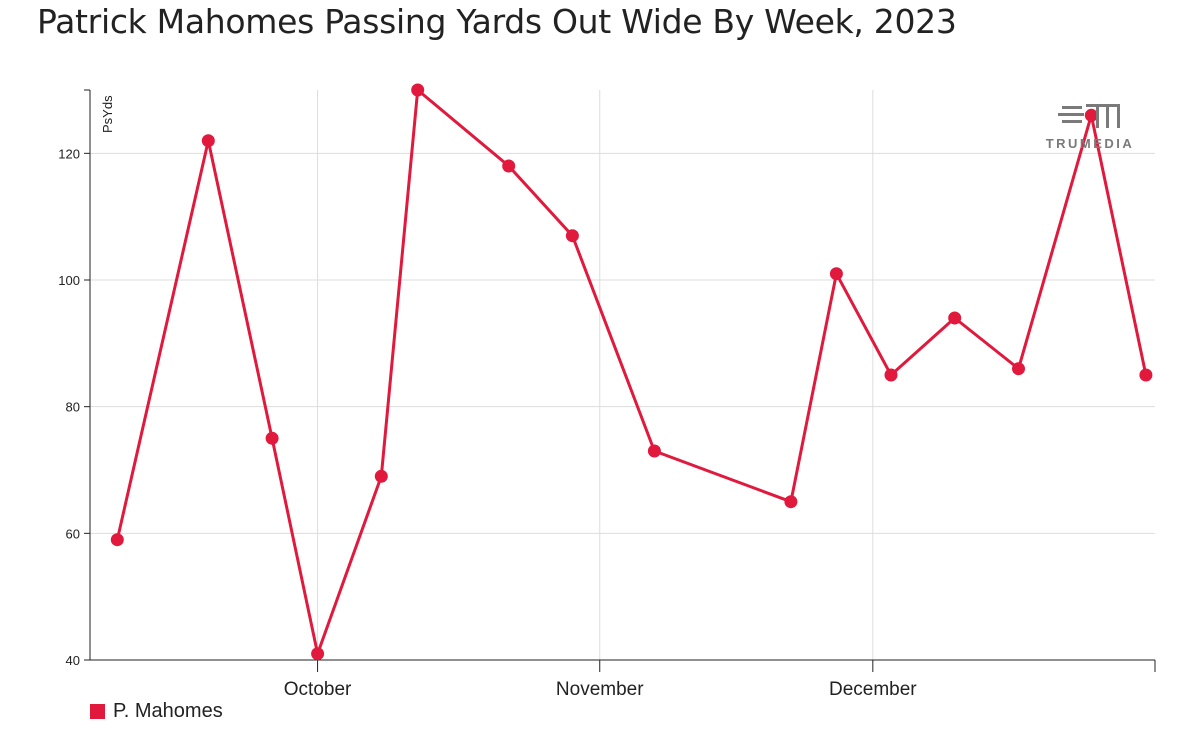  What do you see at coordinates (73, 407) in the screenshot?
I see `y-tick-label: 80` at bounding box center [73, 407].